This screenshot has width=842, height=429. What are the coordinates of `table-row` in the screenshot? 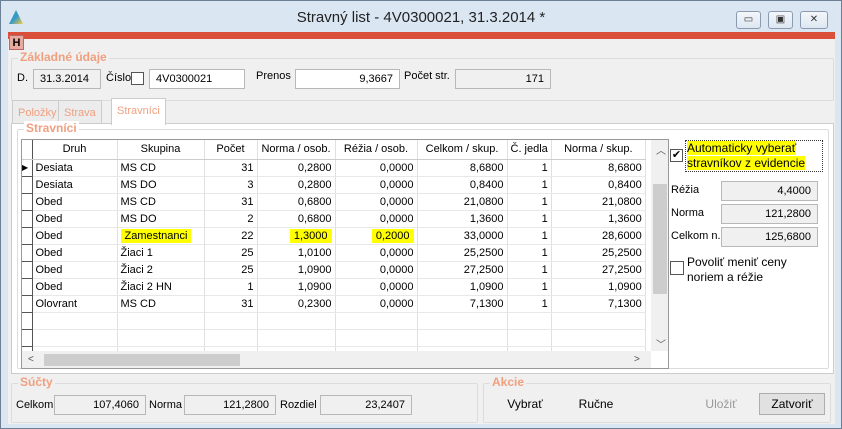 It's located at (334, 321).